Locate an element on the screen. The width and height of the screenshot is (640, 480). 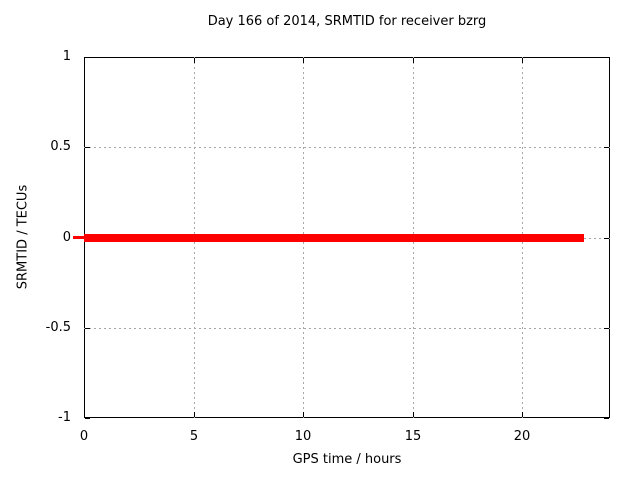
y-tick-label: 0 is located at coordinates (66, 237).